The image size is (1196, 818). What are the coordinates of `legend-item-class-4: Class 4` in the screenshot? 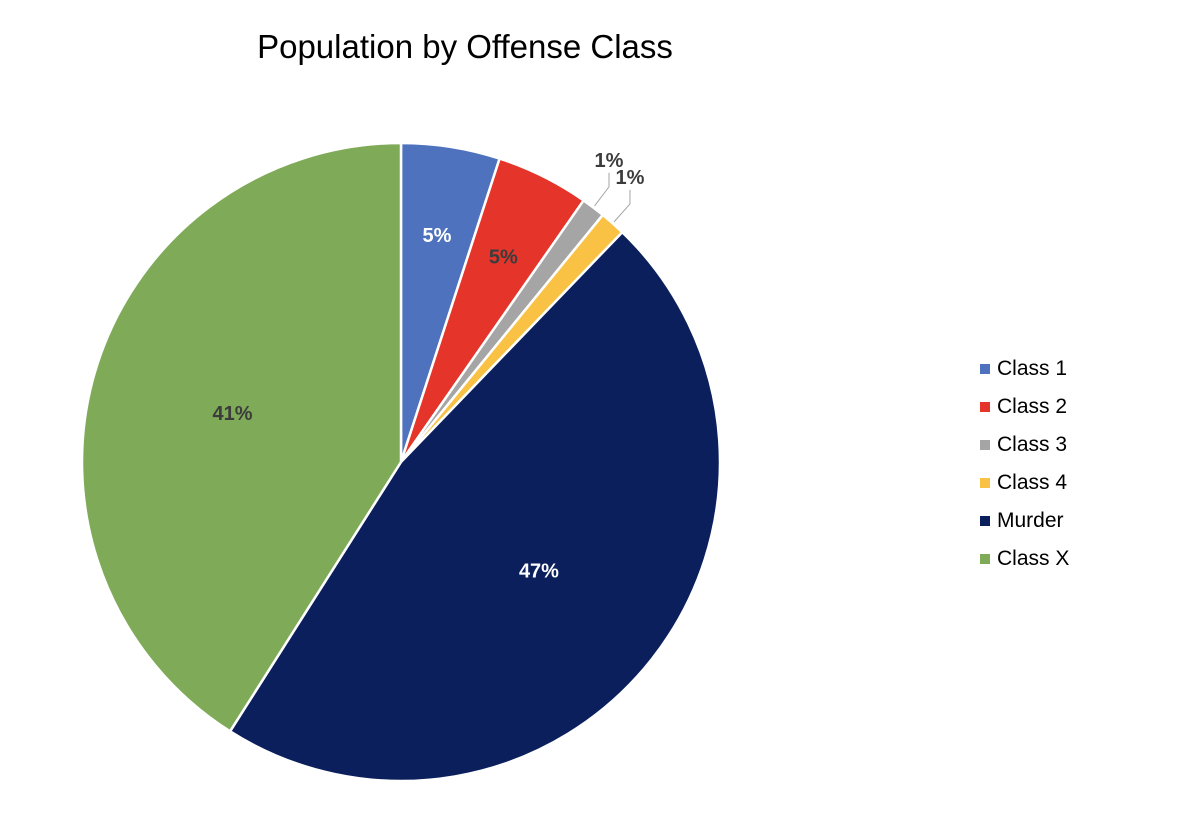 It's located at (1024, 483).